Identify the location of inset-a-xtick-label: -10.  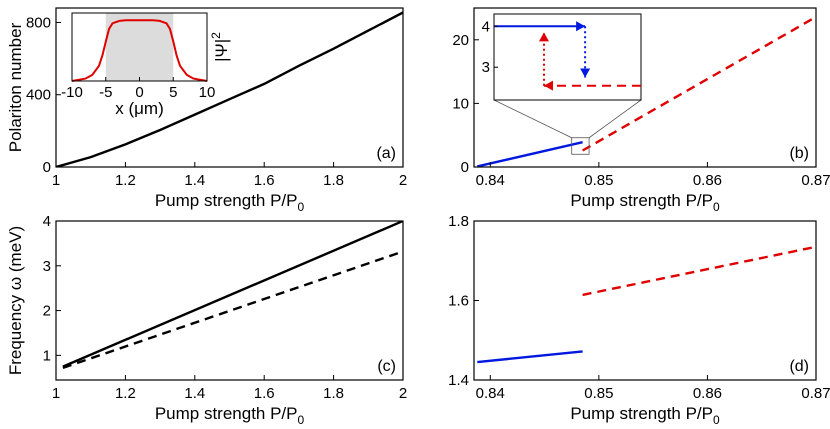
(72, 92).